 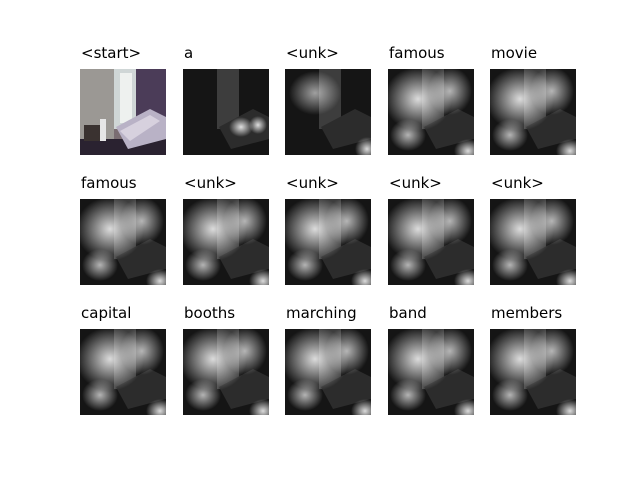 What do you see at coordinates (514, 53) in the screenshot?
I see `caption-word: movie` at bounding box center [514, 53].